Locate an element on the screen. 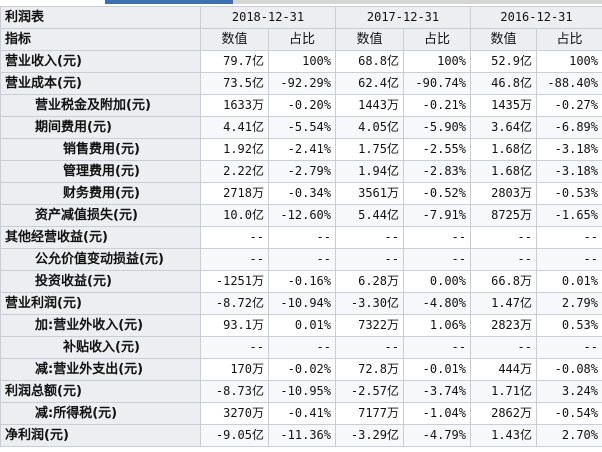 Image resolution: width=602 pixels, height=452 pixels. pct-cell: -2.83% is located at coordinates (437, 171).